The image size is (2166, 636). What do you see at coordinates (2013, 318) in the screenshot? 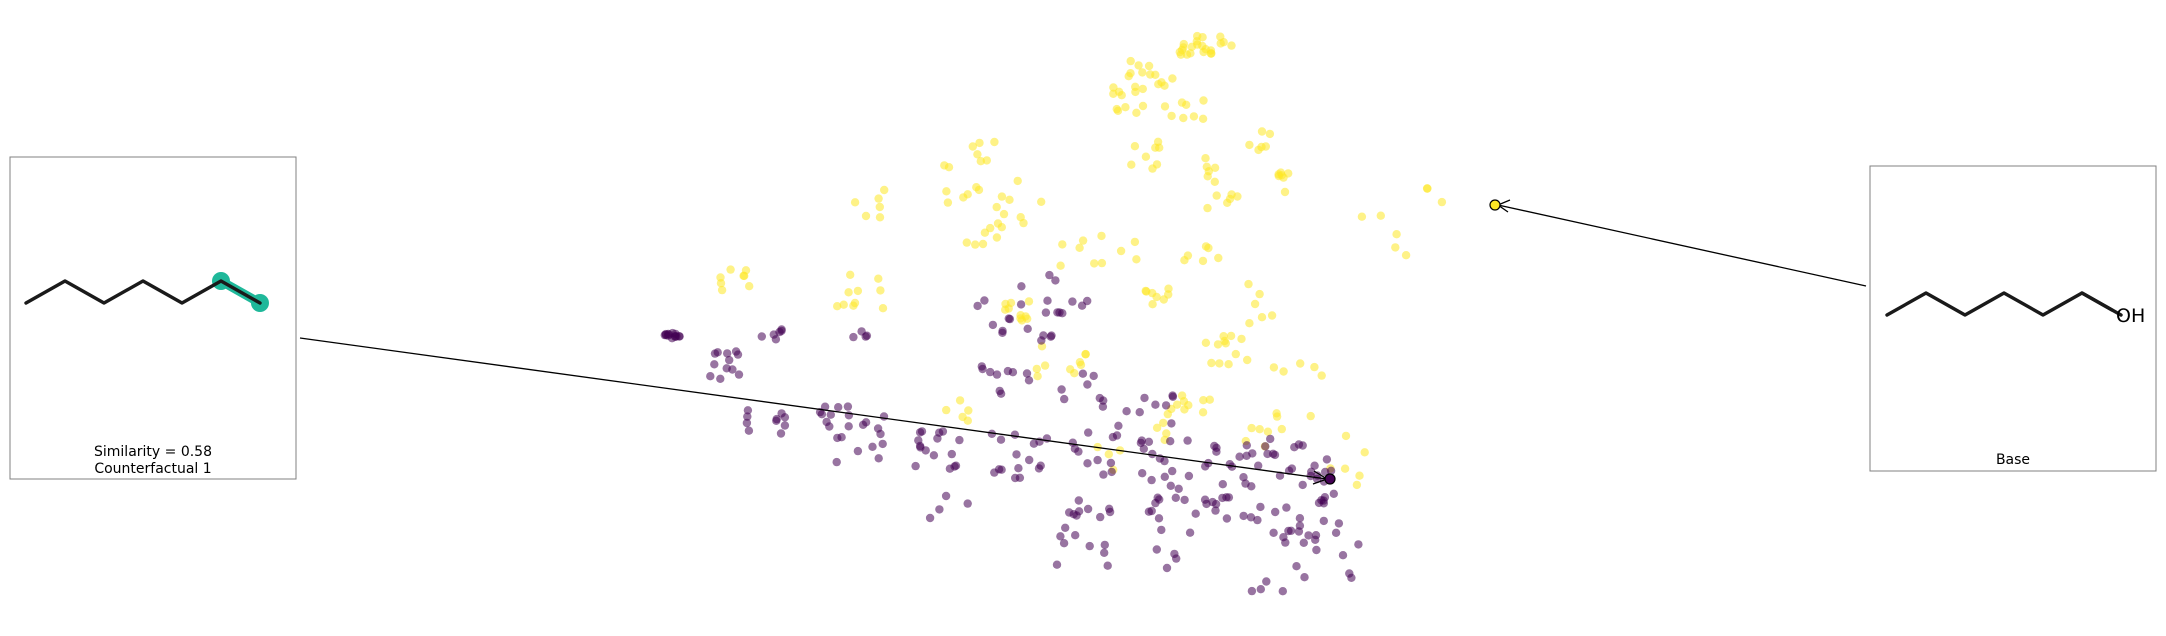
I see `base-frame` at bounding box center [2013, 318].